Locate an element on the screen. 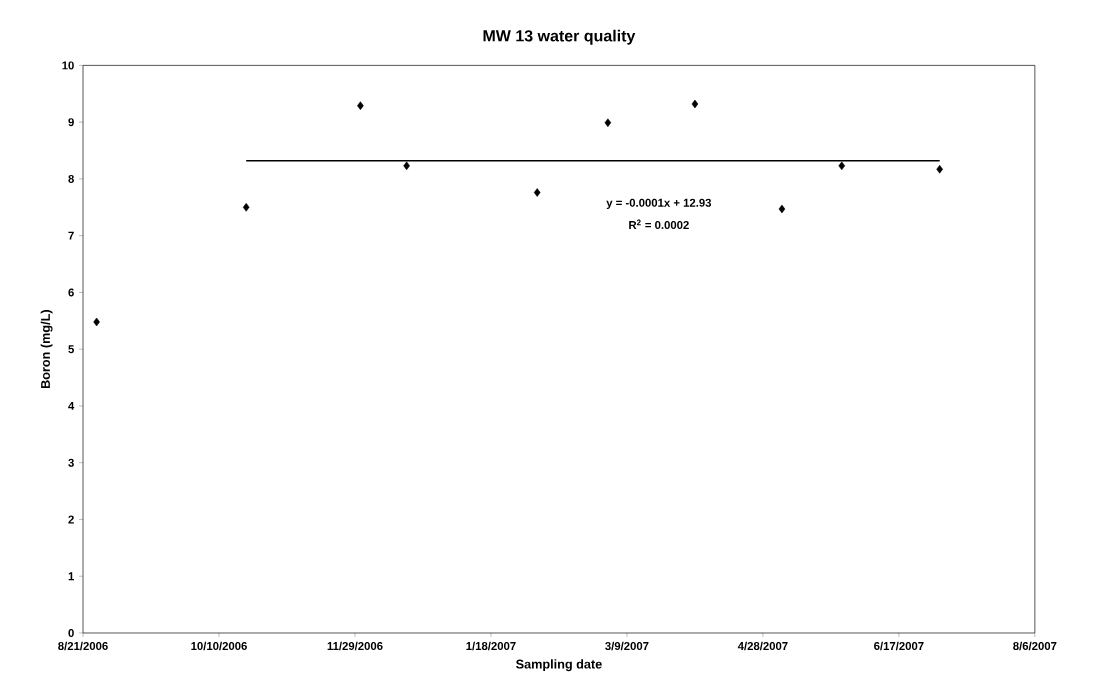 The width and height of the screenshot is (1096, 699). x-tick-label: 4/28/2007 is located at coordinates (762, 646).